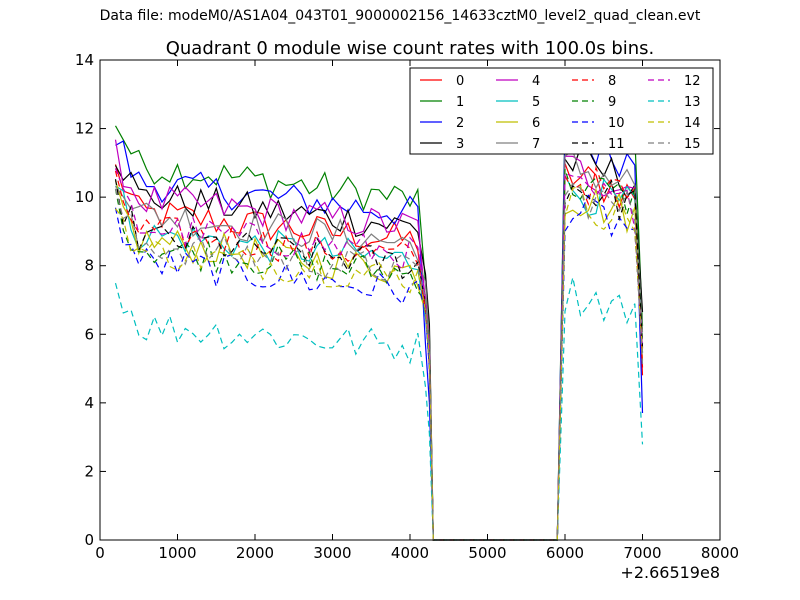 This screenshot has height=600, width=800. I want to click on x-tick-label: 5000, so click(487, 553).